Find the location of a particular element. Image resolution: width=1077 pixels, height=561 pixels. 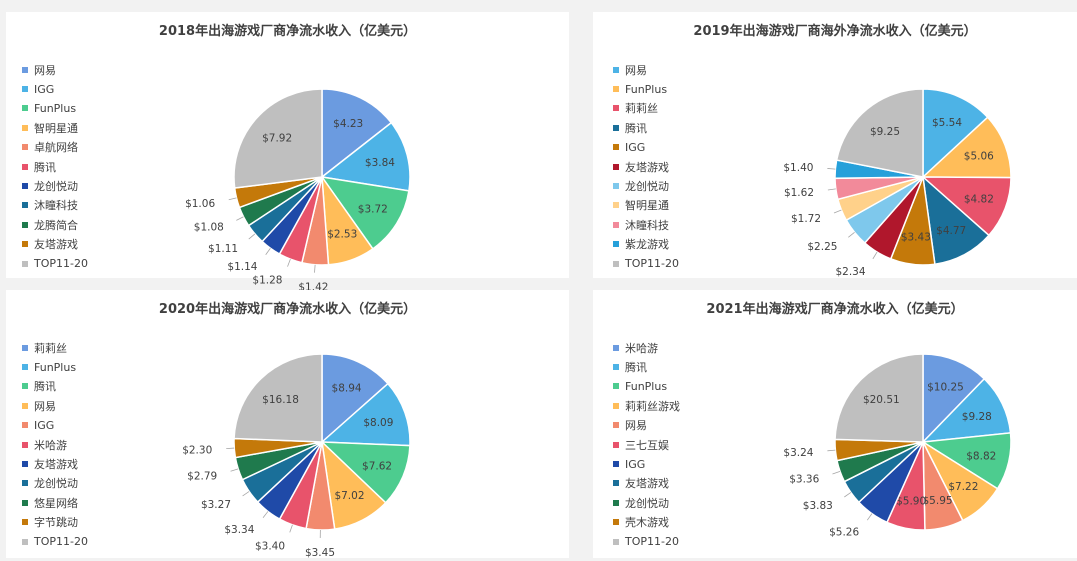

legend-item: 腾讯 is located at coordinates (55, 166).